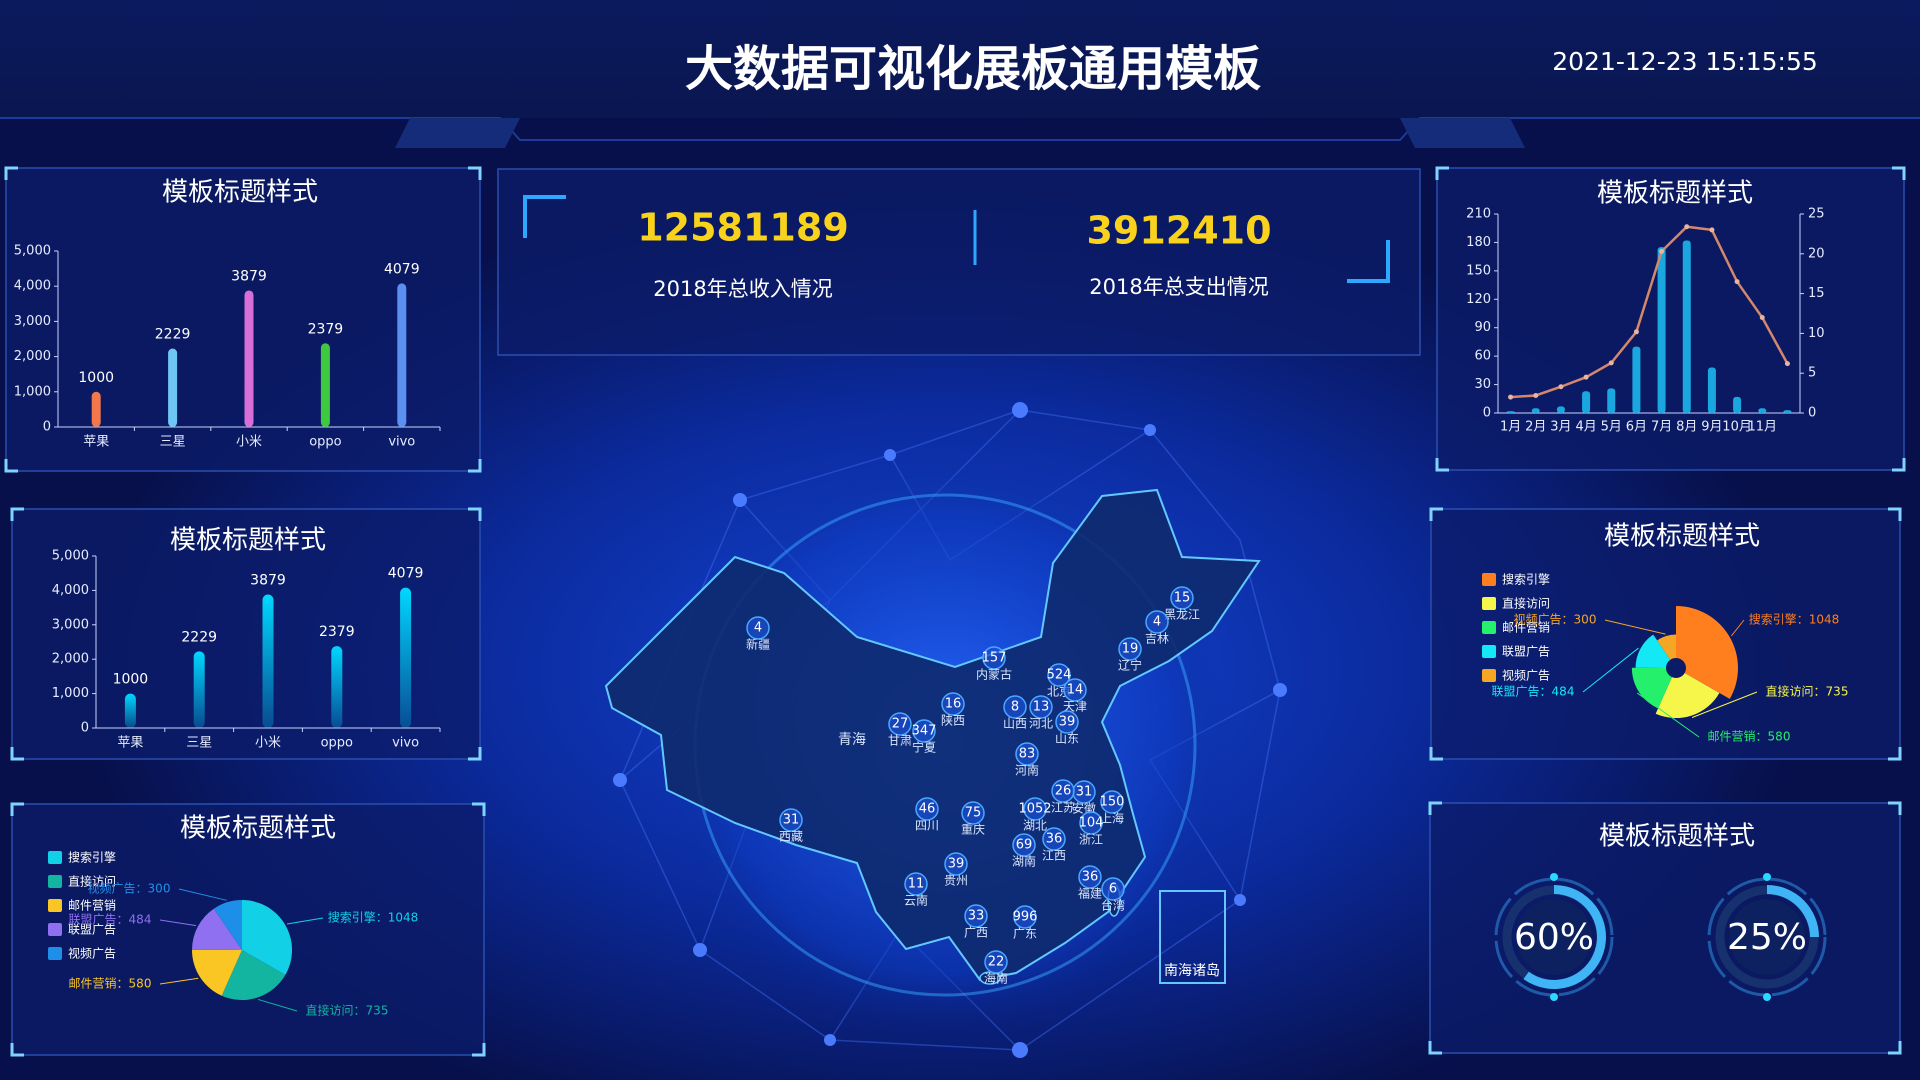 The image size is (1920, 1080). I want to click on map-region: 陕西, so click(953, 720).